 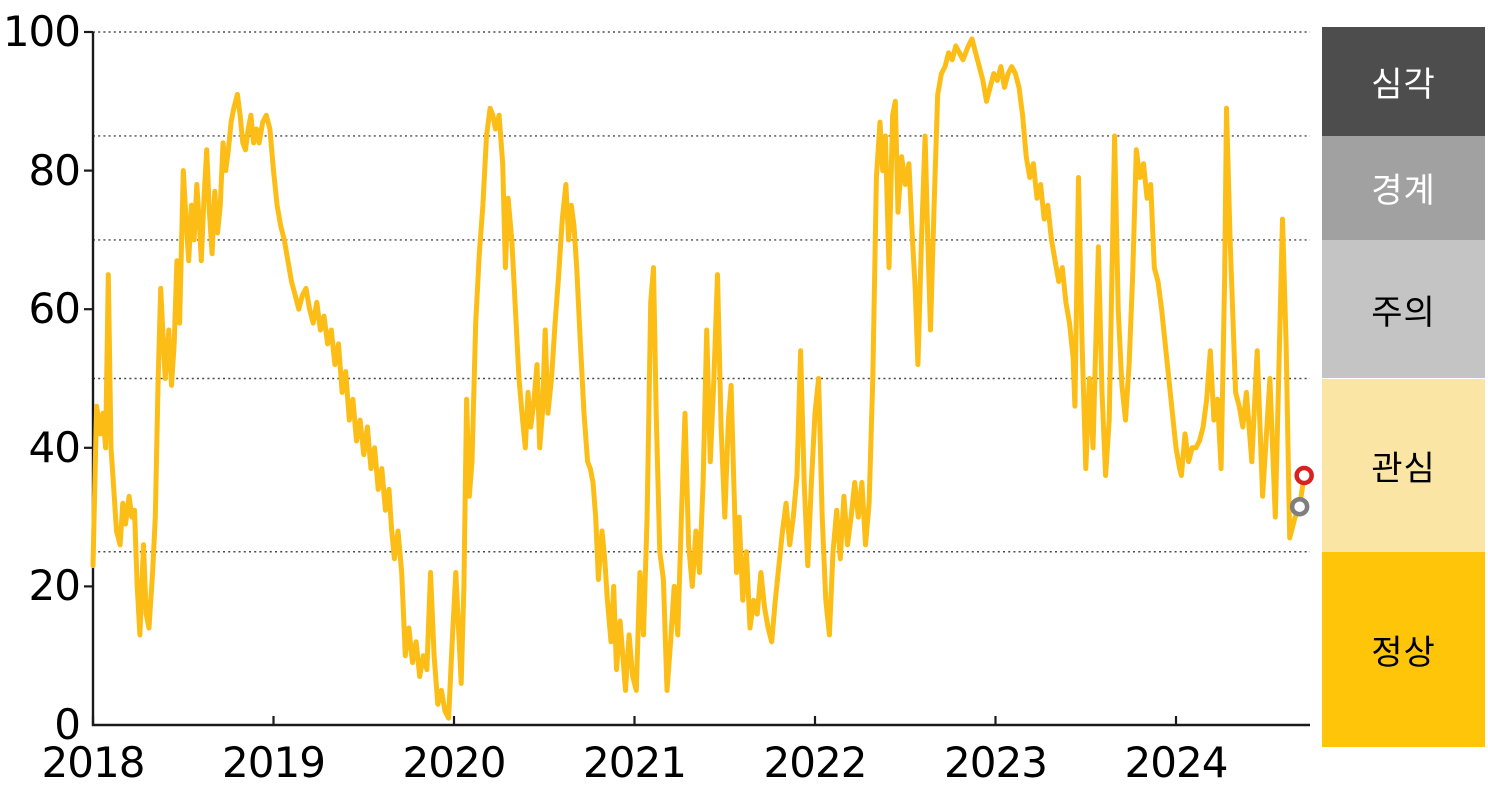 I want to click on legend-band-label: 심각, so click(x=1403, y=84).